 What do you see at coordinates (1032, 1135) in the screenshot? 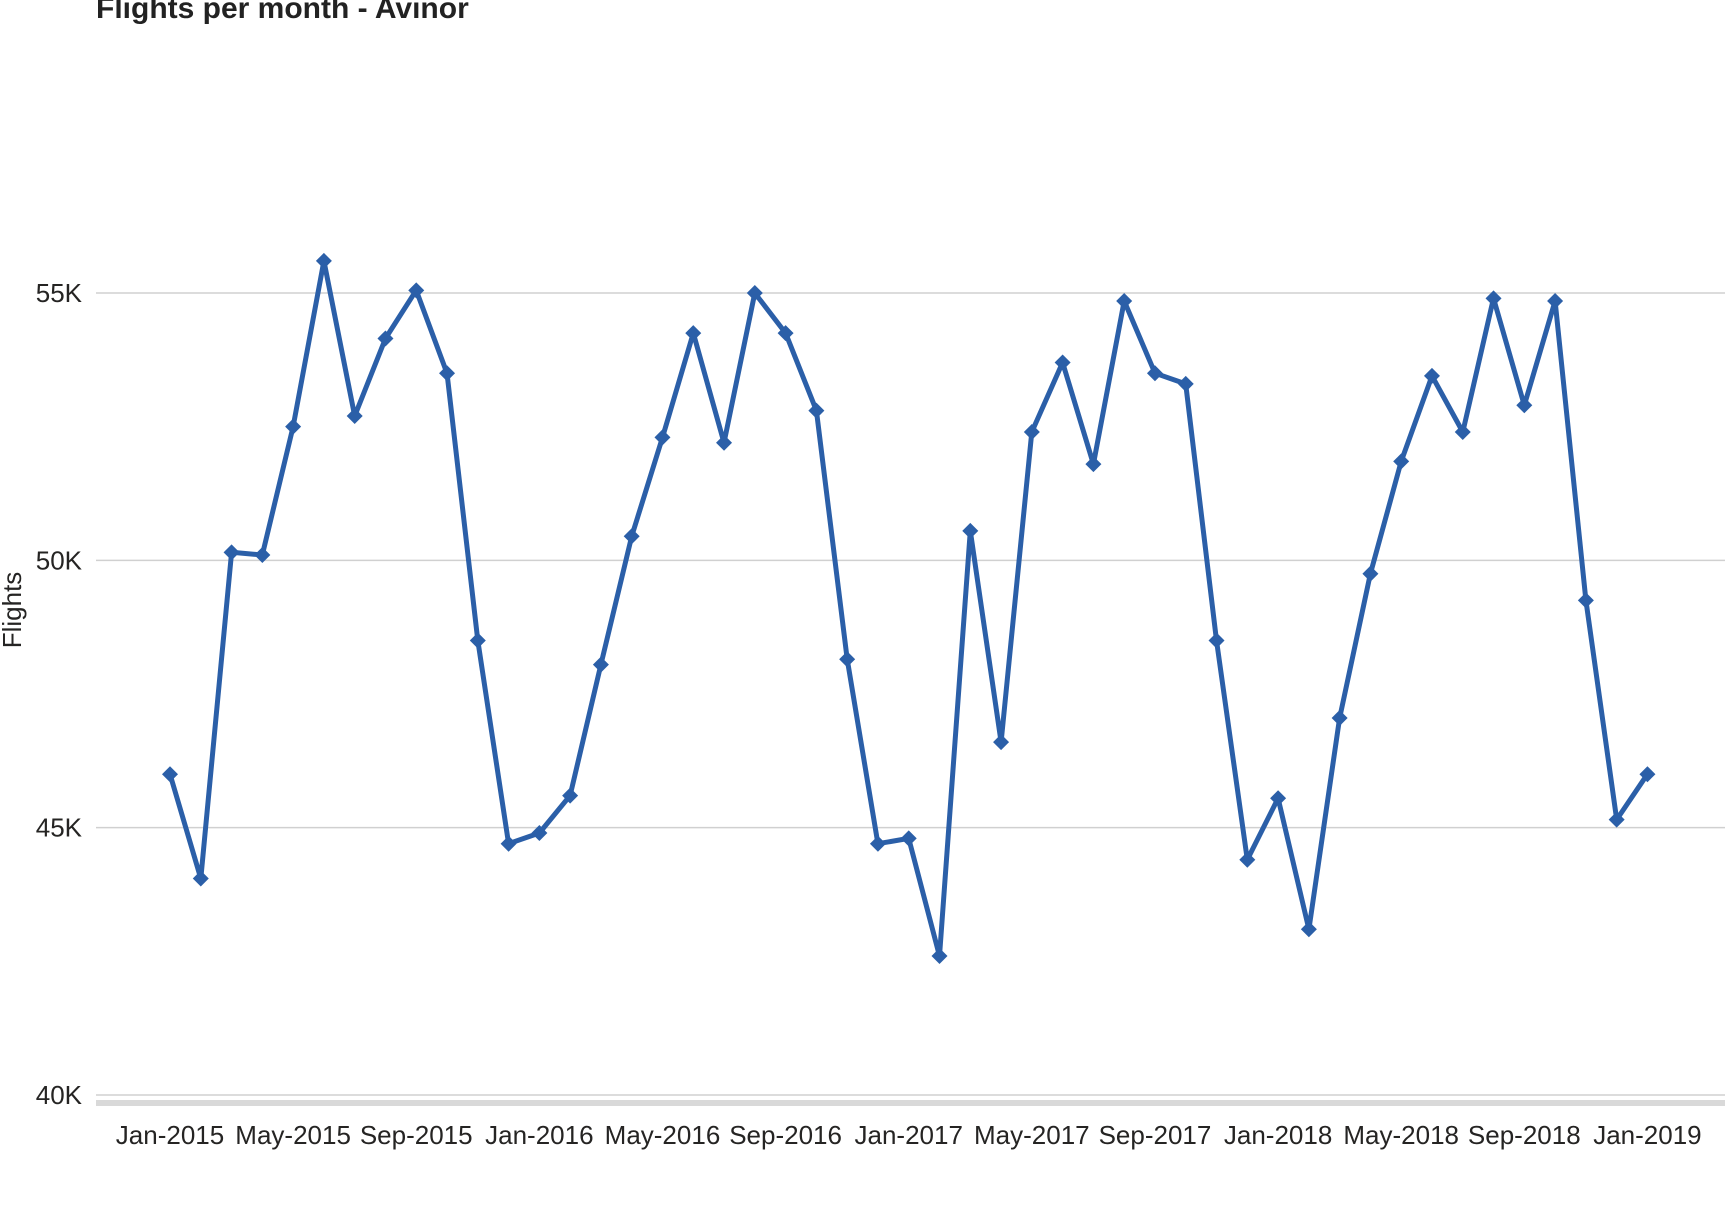
I see `x-tick-label: May-2017` at bounding box center [1032, 1135].